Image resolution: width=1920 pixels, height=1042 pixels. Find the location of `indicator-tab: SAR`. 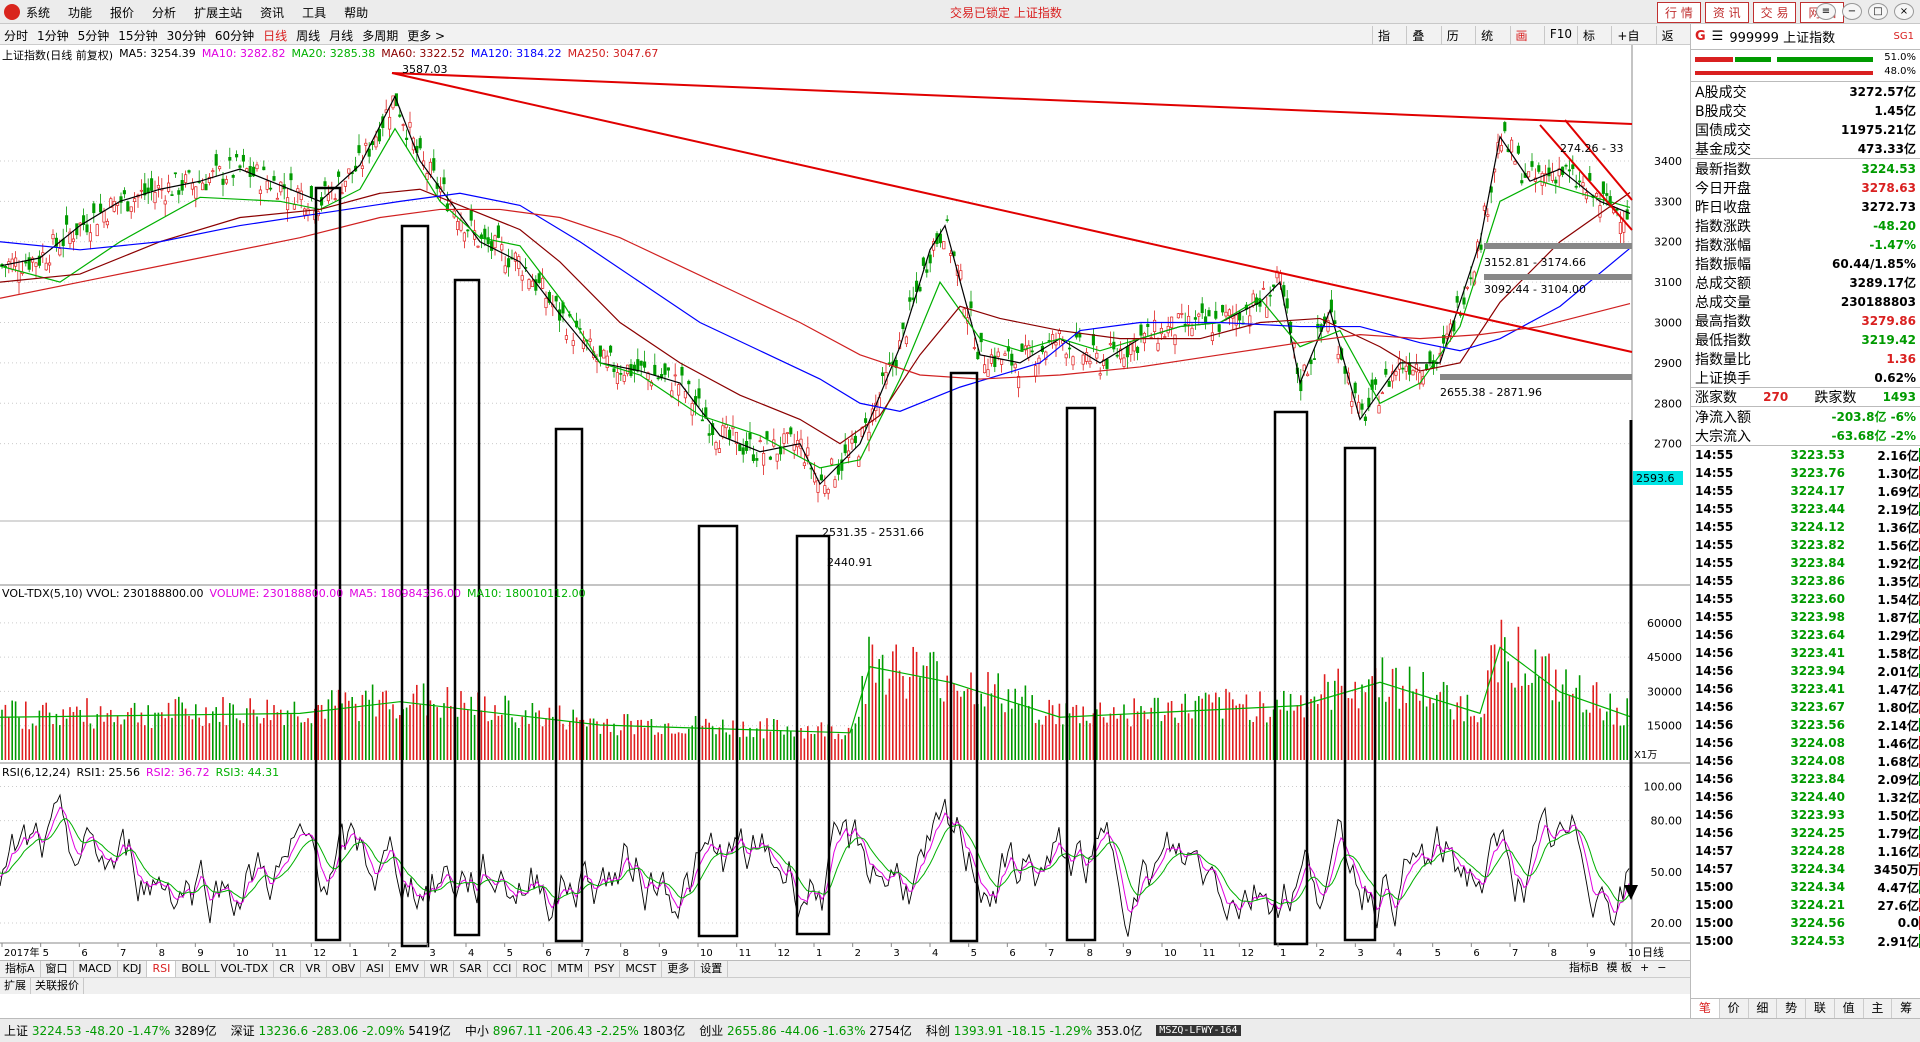

indicator-tab: SAR is located at coordinates (471, 969).